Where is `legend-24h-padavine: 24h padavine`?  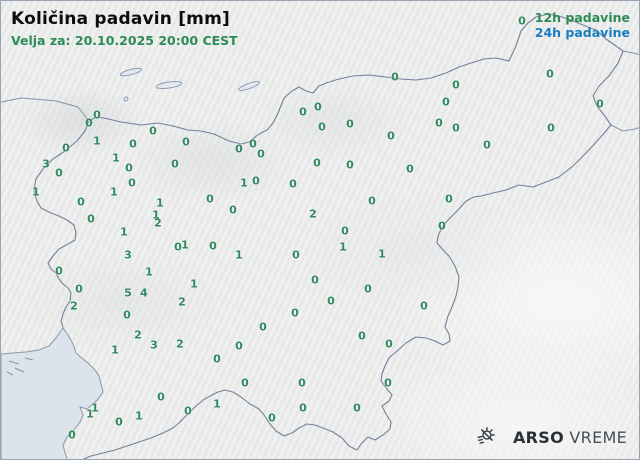
legend-24h-padavine: 24h padavine is located at coordinates (582, 32).